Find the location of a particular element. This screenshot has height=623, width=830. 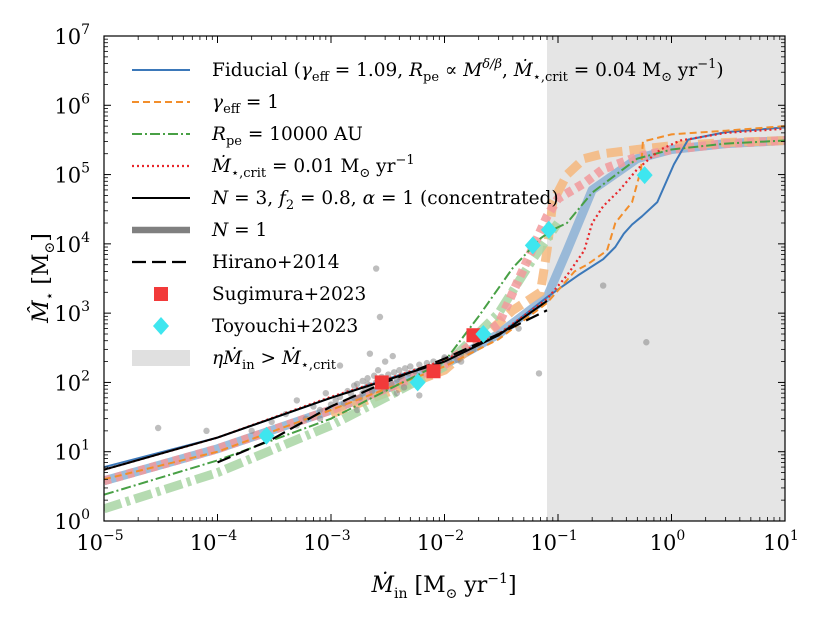

y-tick-label: 104 is located at coordinates (72, 243).